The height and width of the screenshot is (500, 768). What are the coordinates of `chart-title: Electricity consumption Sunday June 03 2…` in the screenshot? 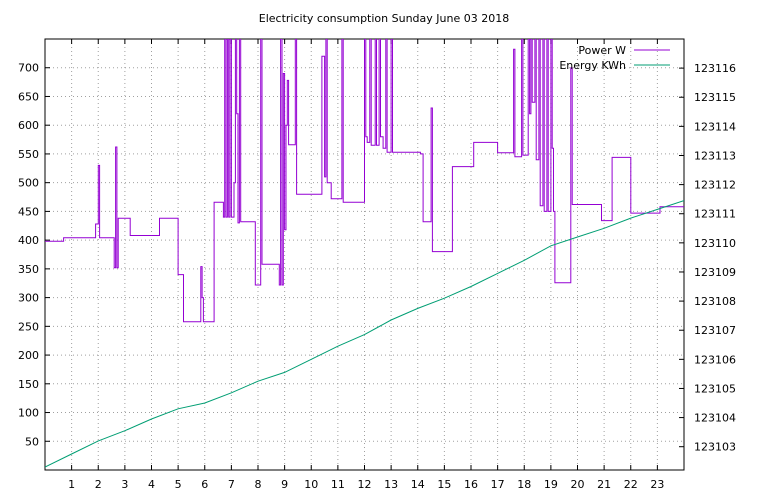 It's located at (384, 18).